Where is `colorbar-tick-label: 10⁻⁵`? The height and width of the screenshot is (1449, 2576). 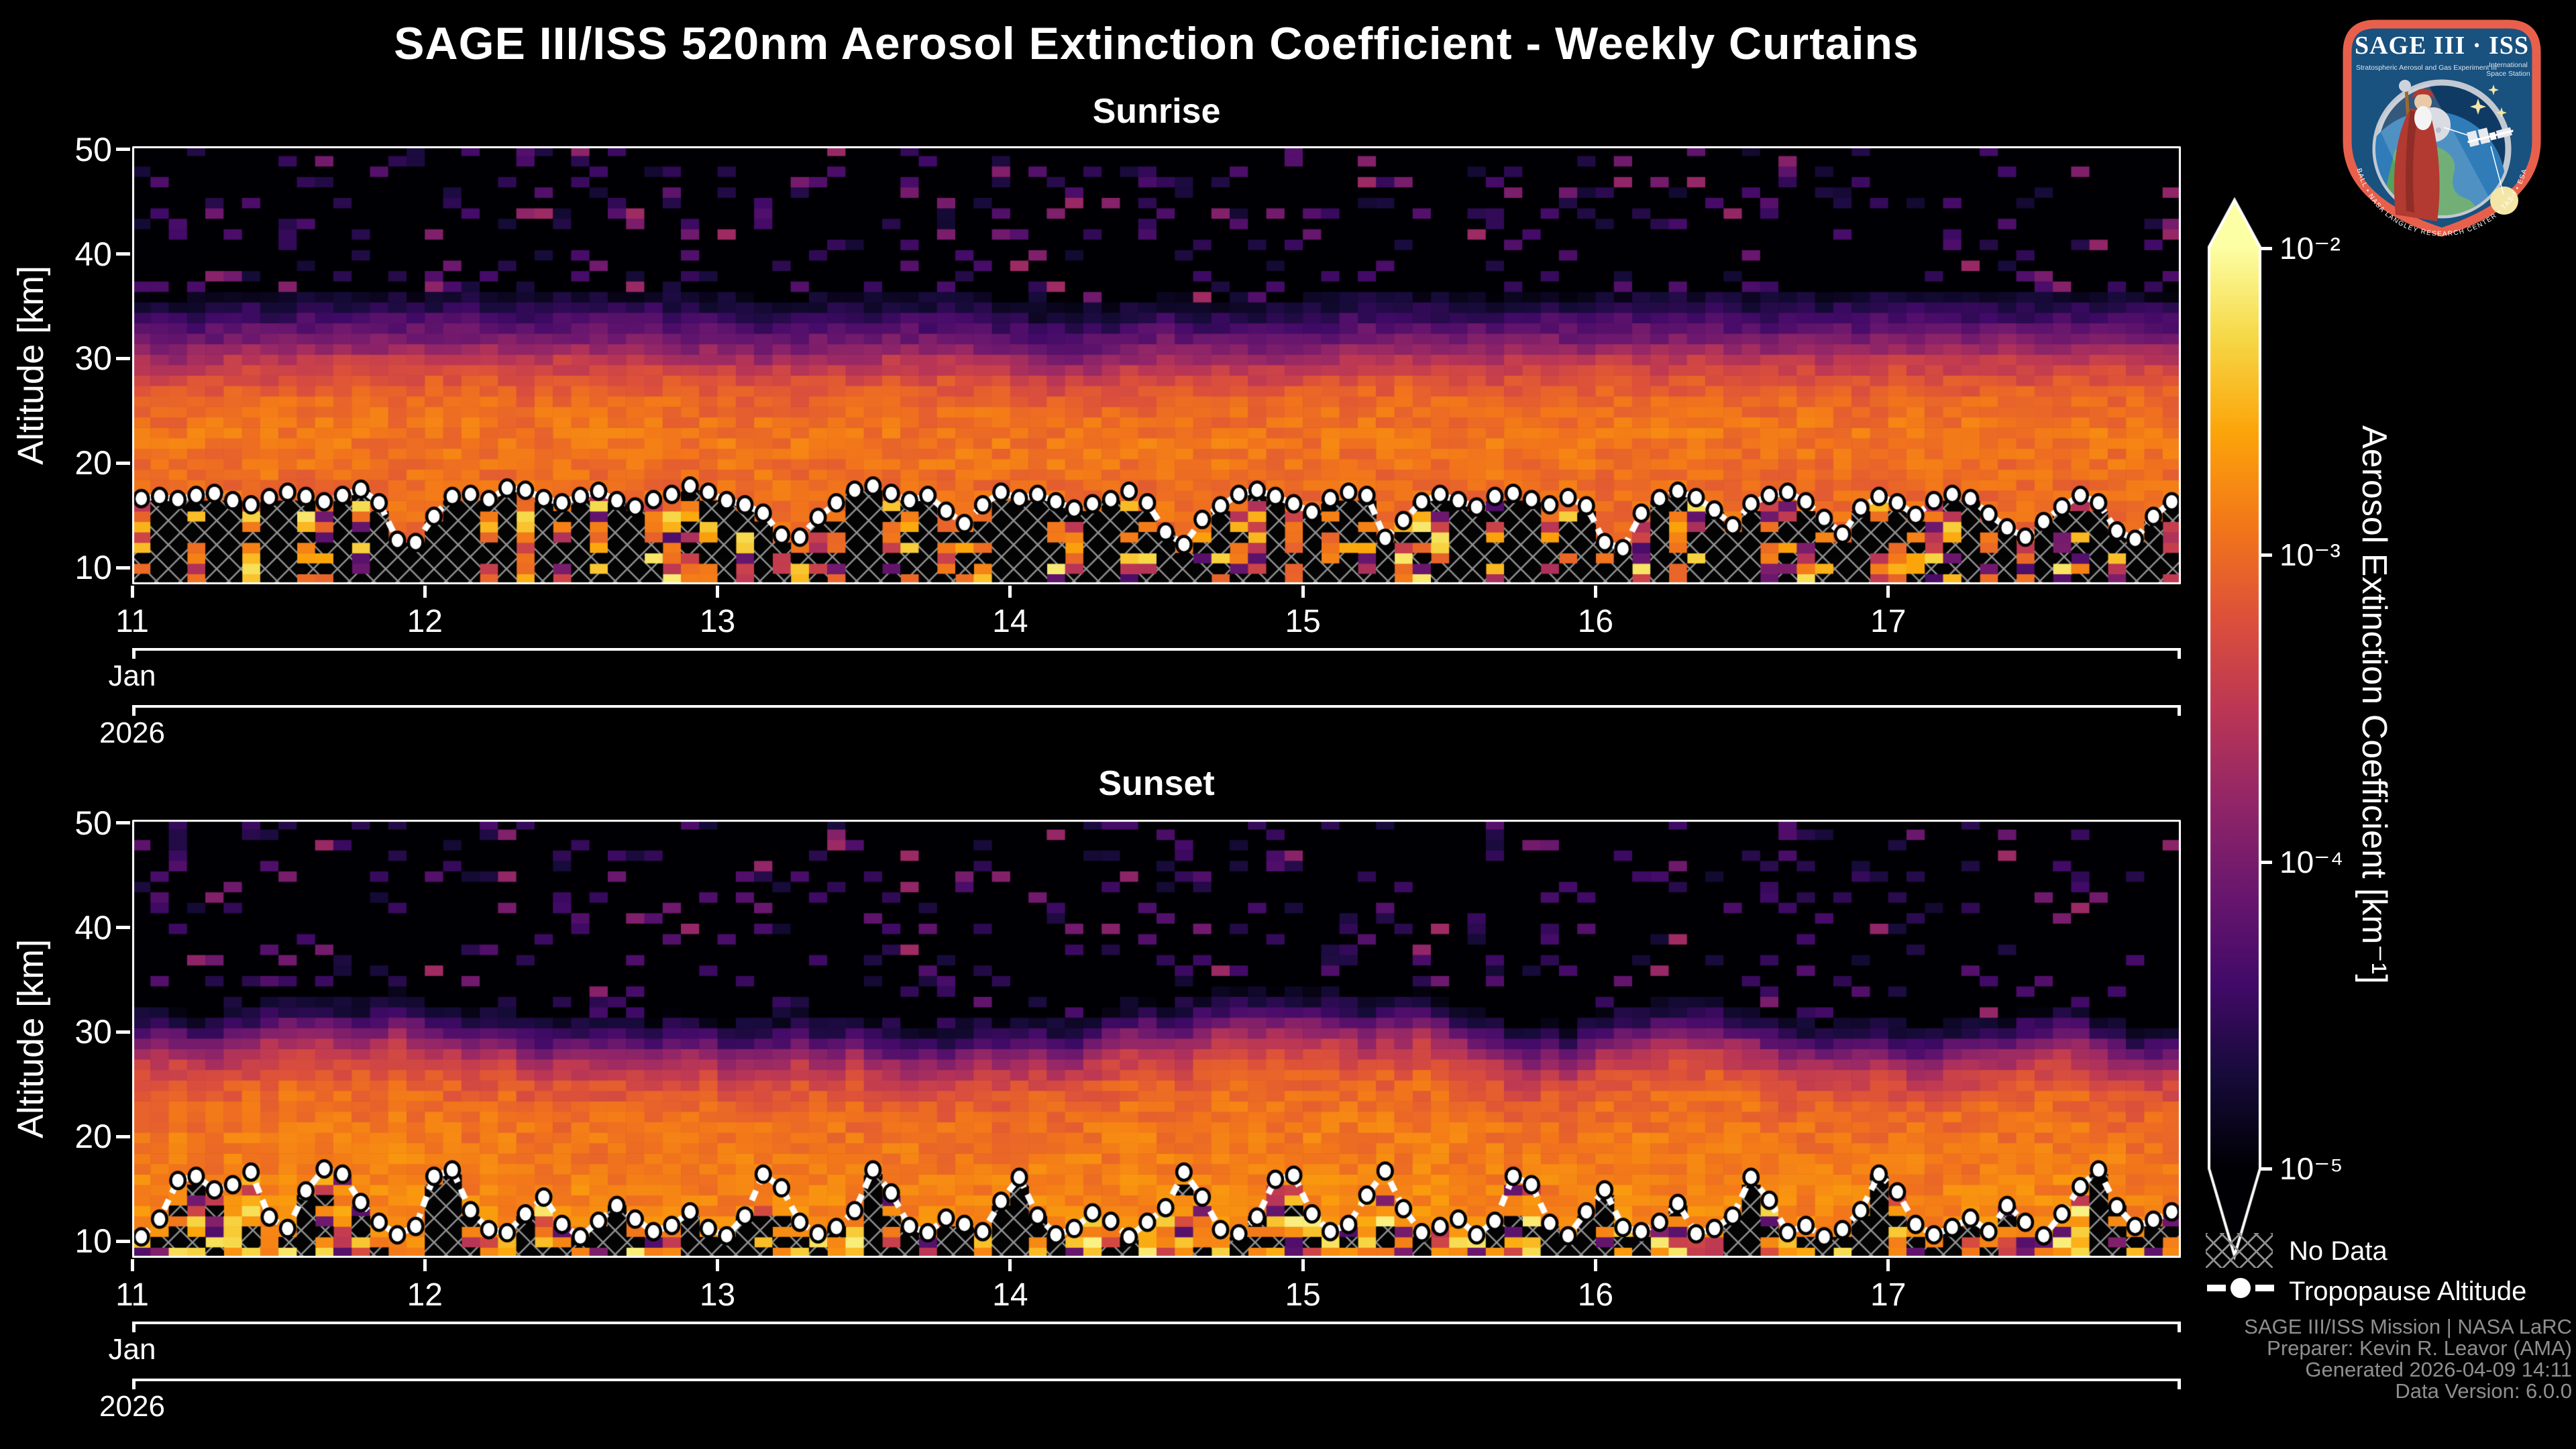 colorbar-tick-label: 10⁻⁵ is located at coordinates (2311, 1168).